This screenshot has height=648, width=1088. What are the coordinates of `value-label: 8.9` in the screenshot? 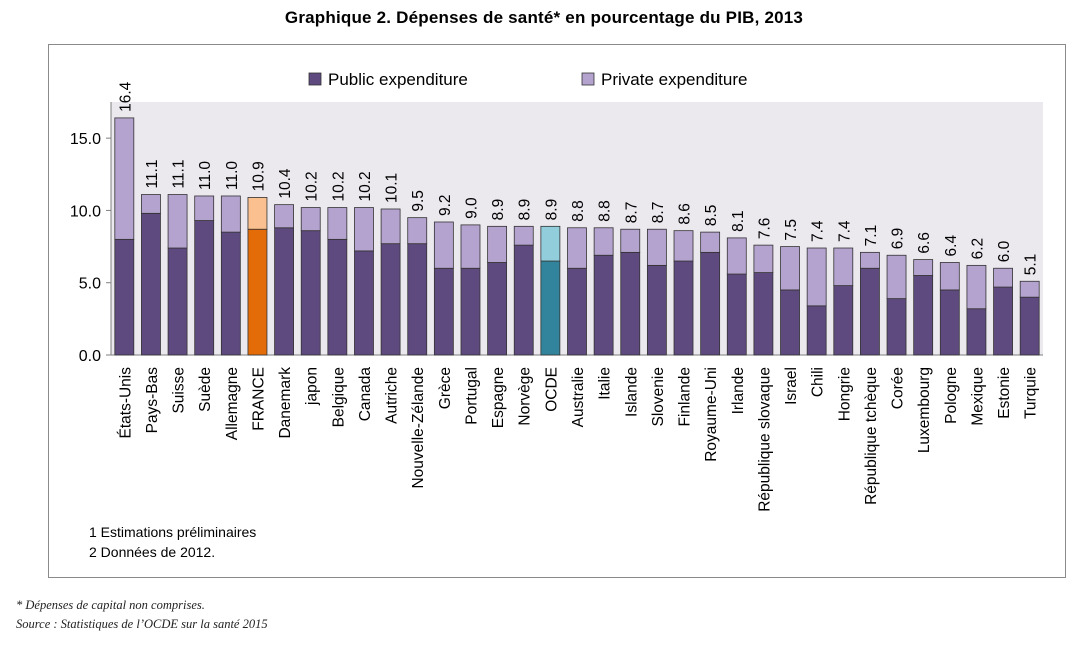 It's located at (551, 210).